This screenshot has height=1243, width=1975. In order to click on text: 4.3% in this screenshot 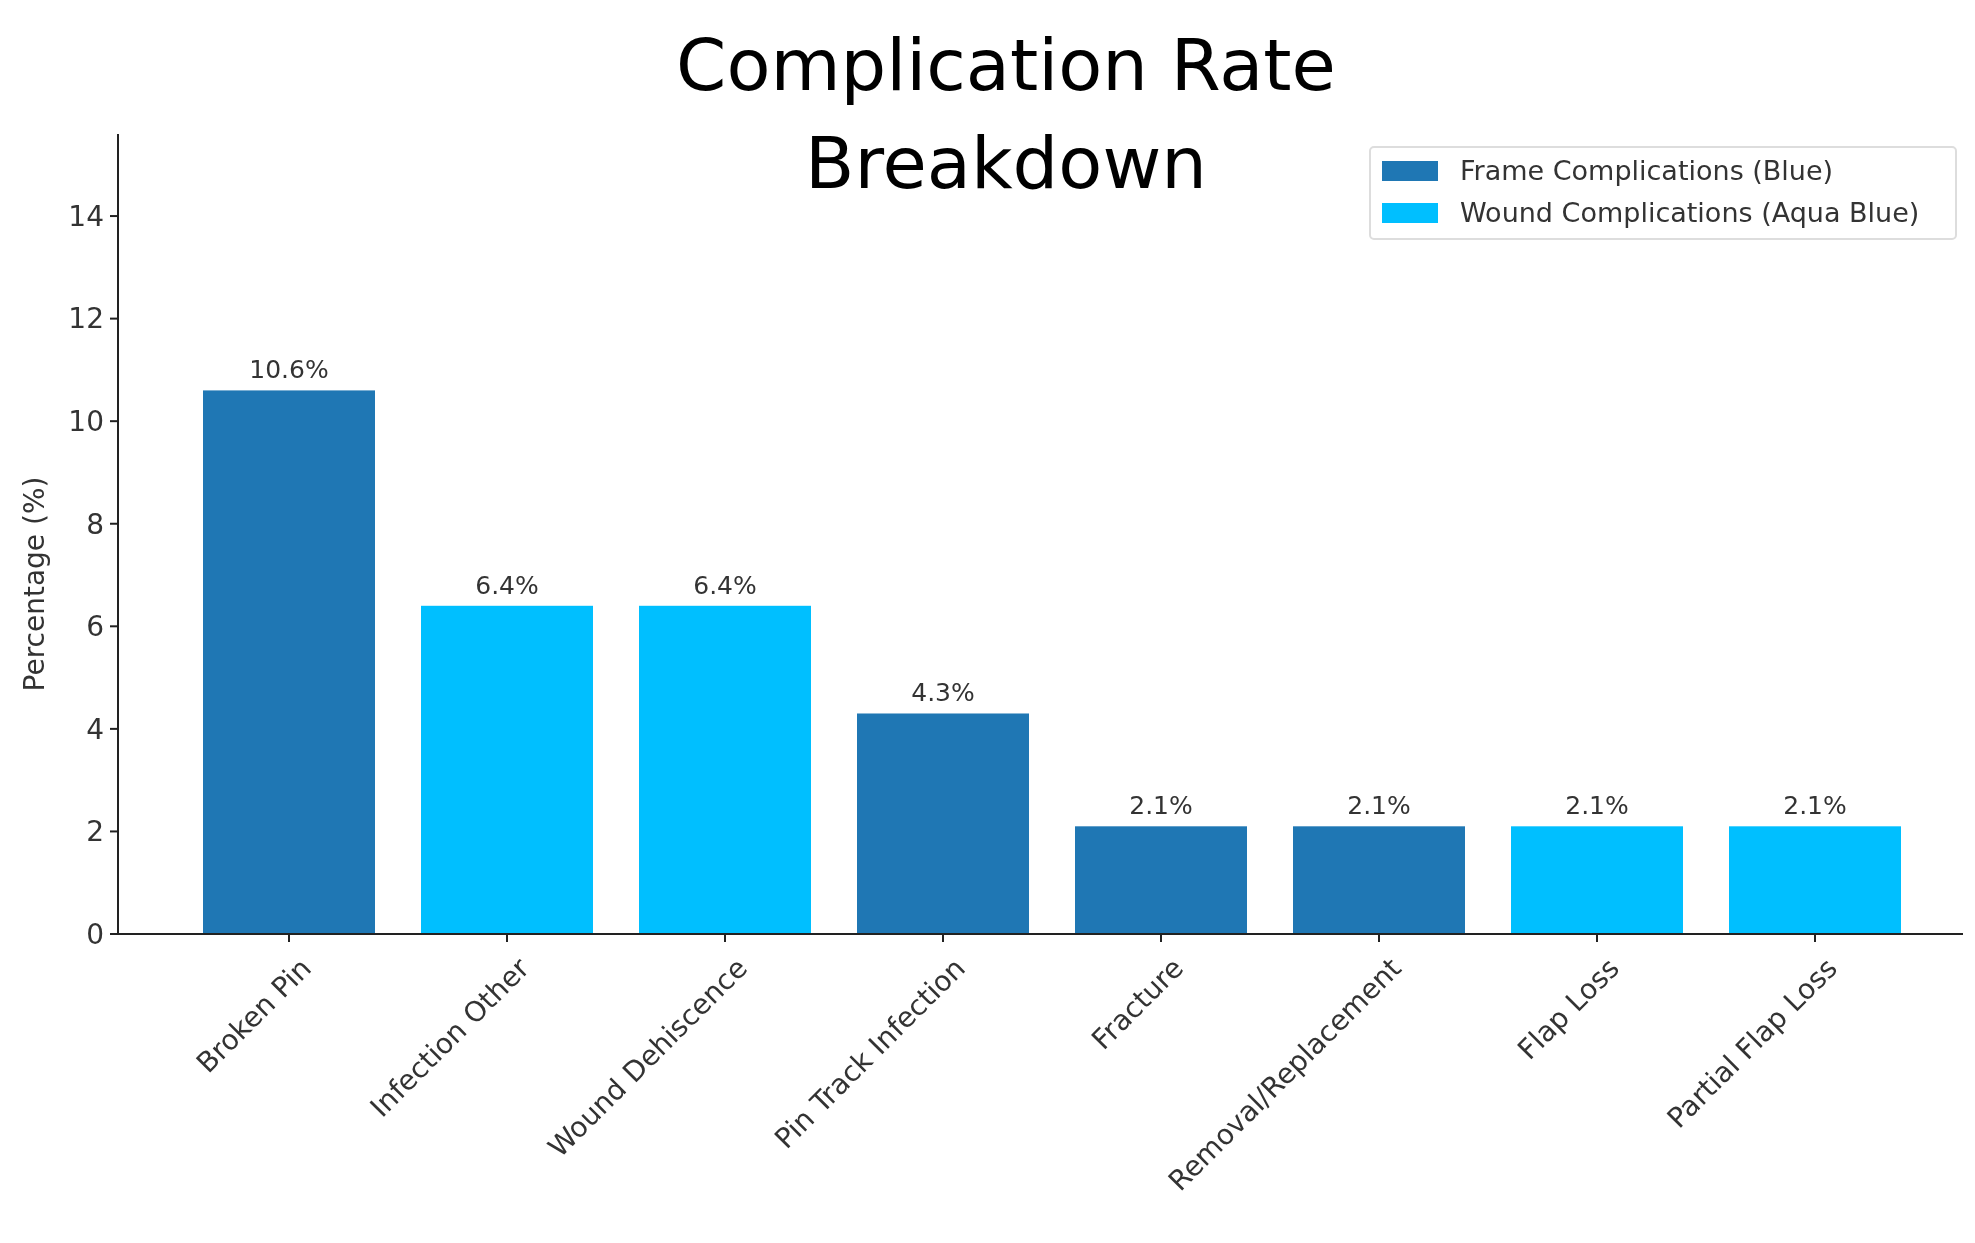, I will do `click(943, 693)`.